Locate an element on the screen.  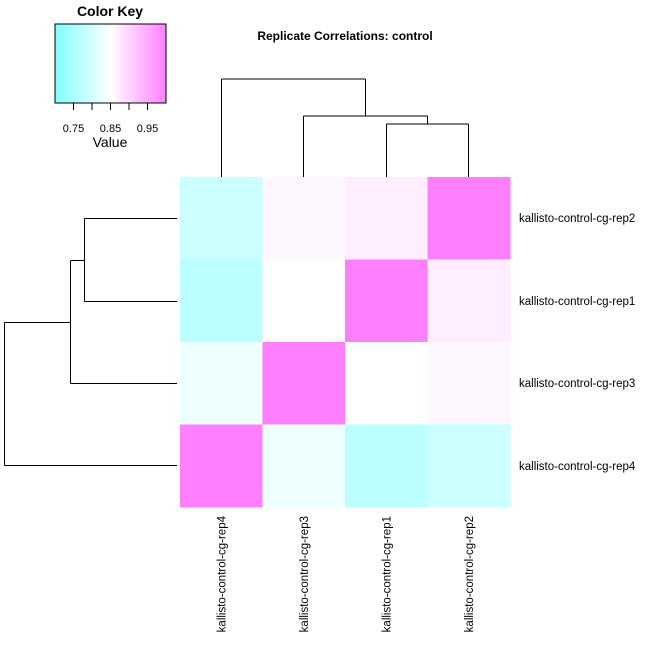
color-key-tick-label: 0.85 is located at coordinates (110, 129).